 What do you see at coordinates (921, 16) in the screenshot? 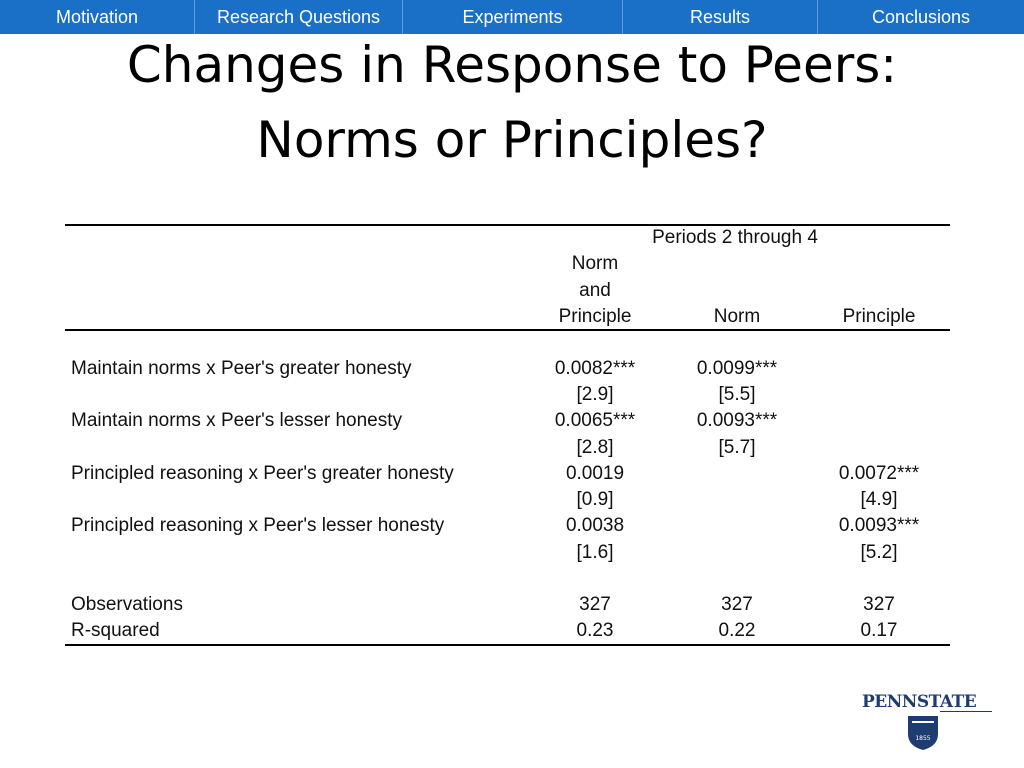
I see `nav-conclusions: Conclusions` at bounding box center [921, 16].